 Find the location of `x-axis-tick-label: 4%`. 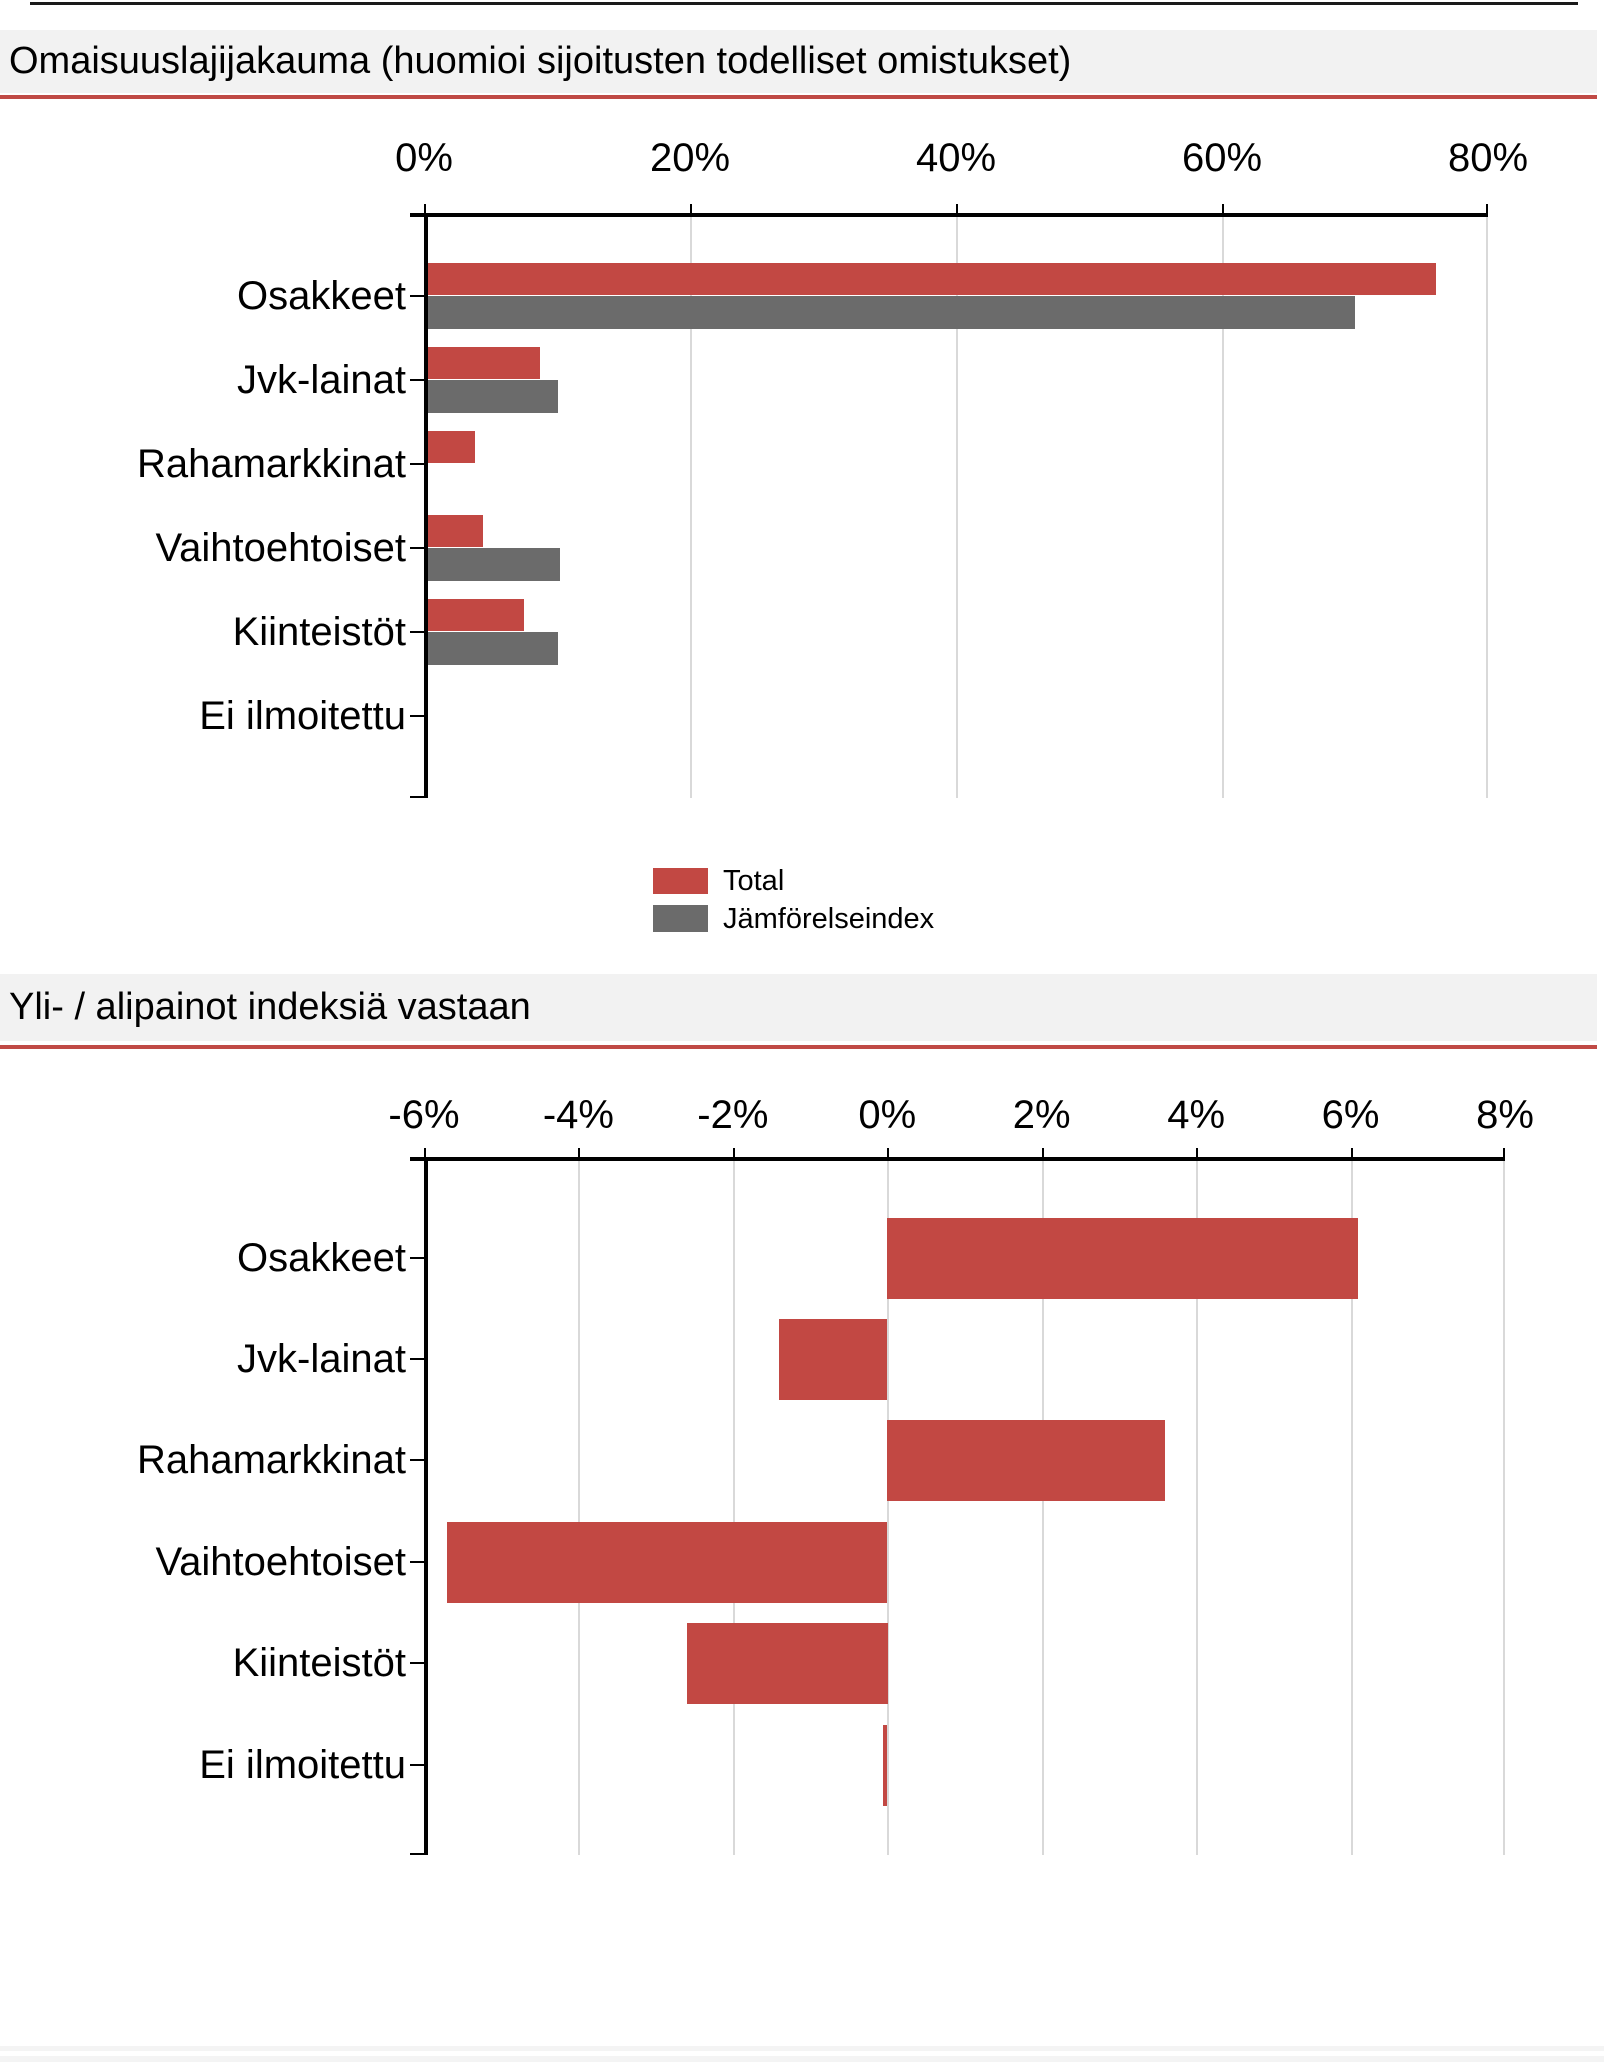

x-axis-tick-label: 4% is located at coordinates (1196, 1115).